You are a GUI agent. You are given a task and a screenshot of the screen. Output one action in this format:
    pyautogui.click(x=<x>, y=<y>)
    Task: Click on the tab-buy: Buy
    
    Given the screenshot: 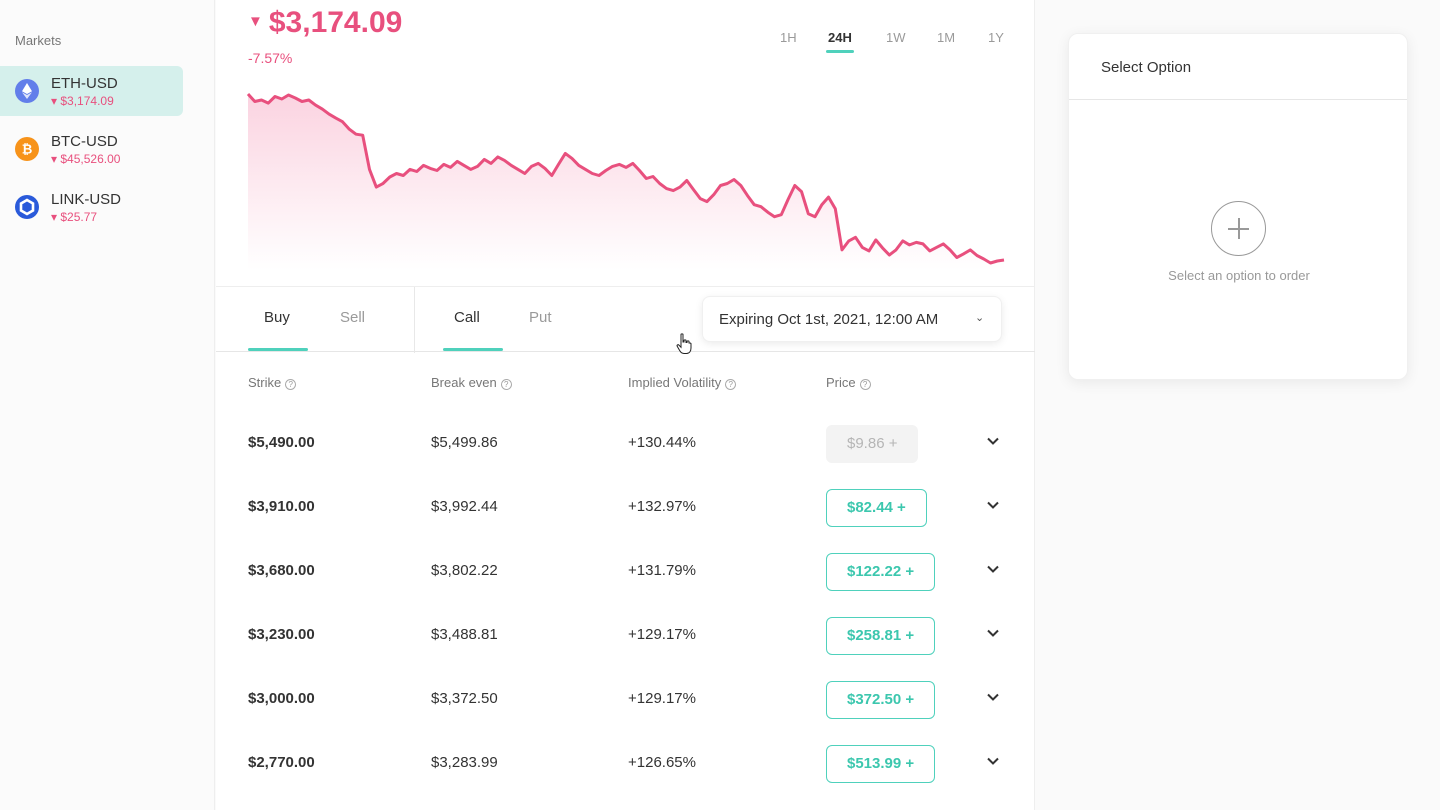 What is the action you would take?
    pyautogui.click(x=277, y=317)
    